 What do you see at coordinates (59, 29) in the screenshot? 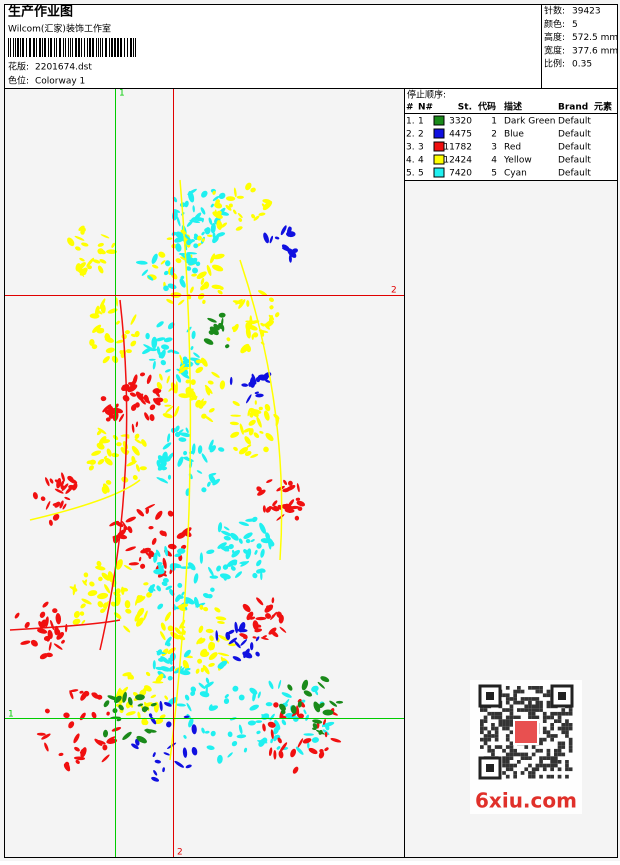
I see `studio: Wilcom(汇家)装饰工作室` at bounding box center [59, 29].